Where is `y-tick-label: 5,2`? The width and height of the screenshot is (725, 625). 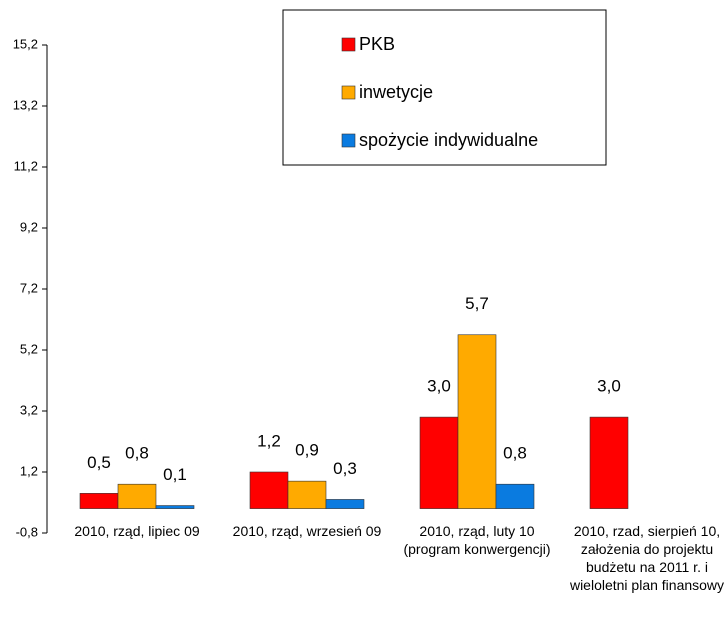
y-tick-label: 5,2 is located at coordinates (29, 348).